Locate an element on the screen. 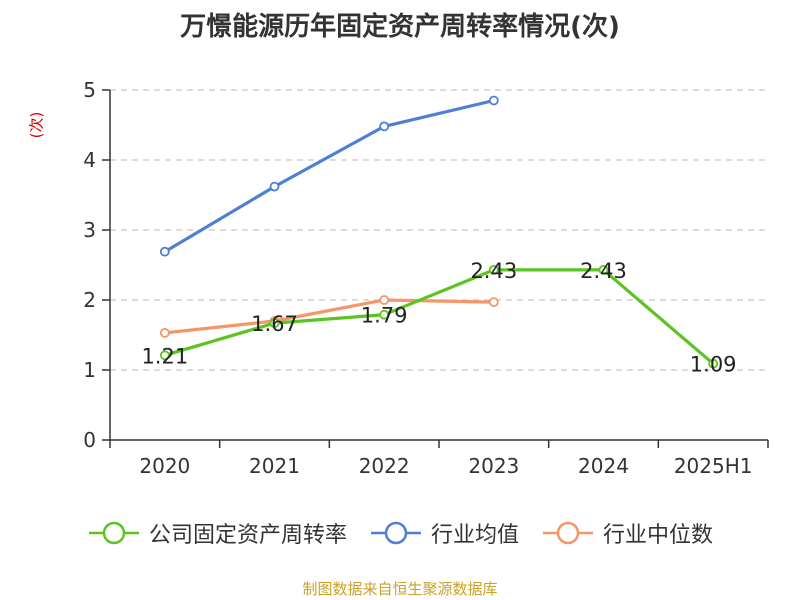 The height and width of the screenshot is (600, 800). chart-title: 万憬能源历年固定资产周转率情况(次) is located at coordinates (400, 27).